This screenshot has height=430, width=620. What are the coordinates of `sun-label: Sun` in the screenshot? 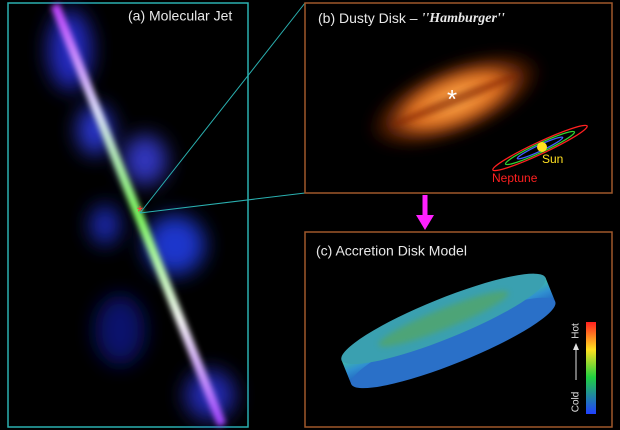 It's located at (552, 159).